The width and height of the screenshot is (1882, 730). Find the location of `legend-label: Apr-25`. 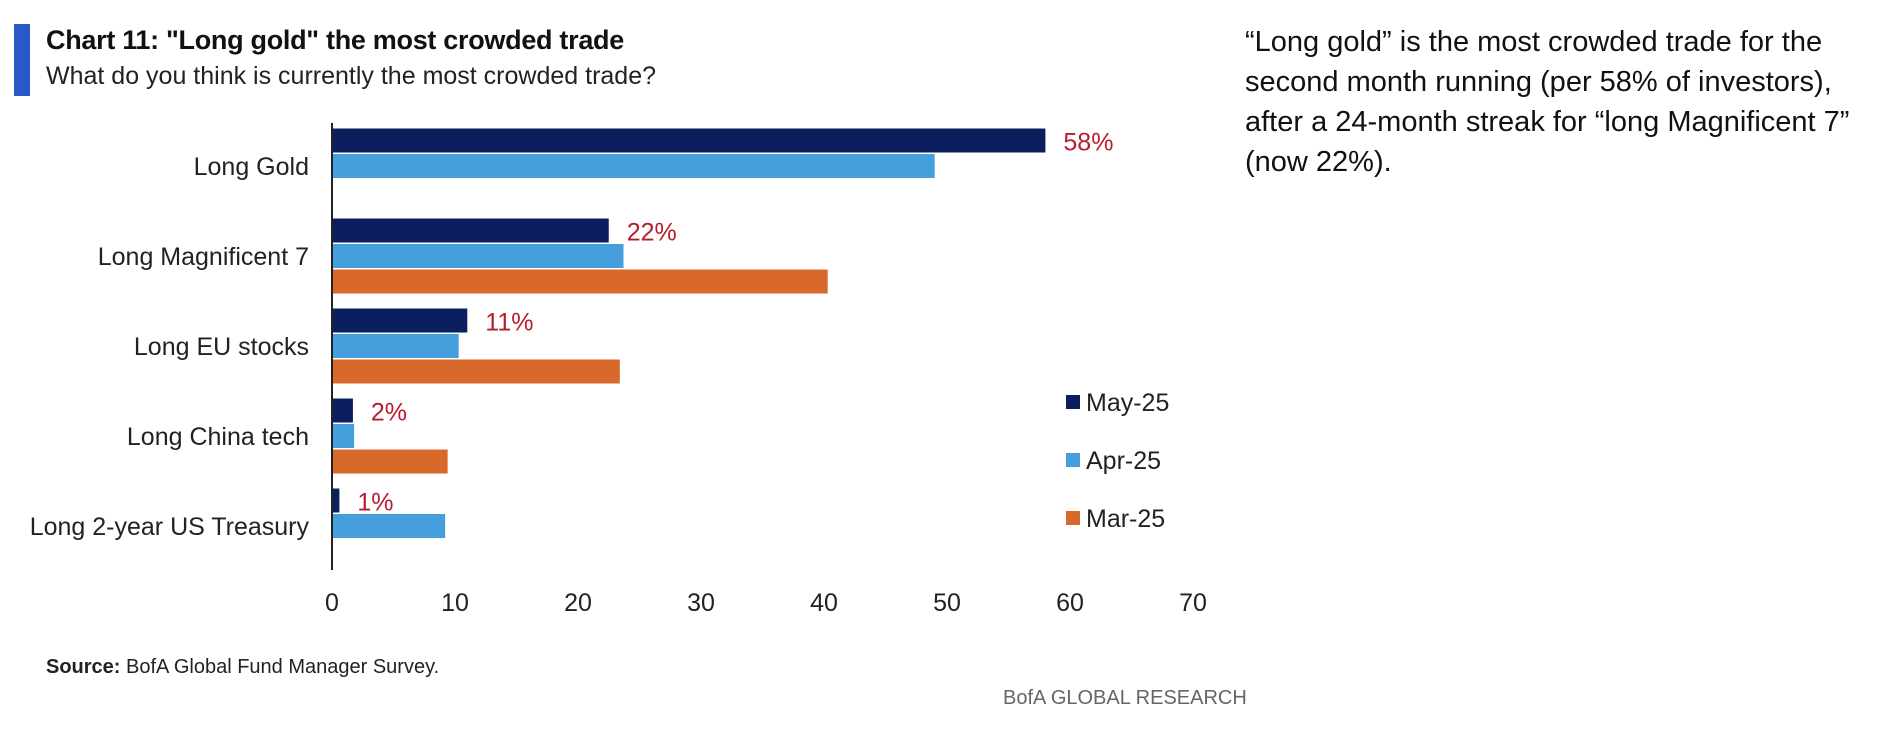

legend-label: Apr-25 is located at coordinates (1123, 461).